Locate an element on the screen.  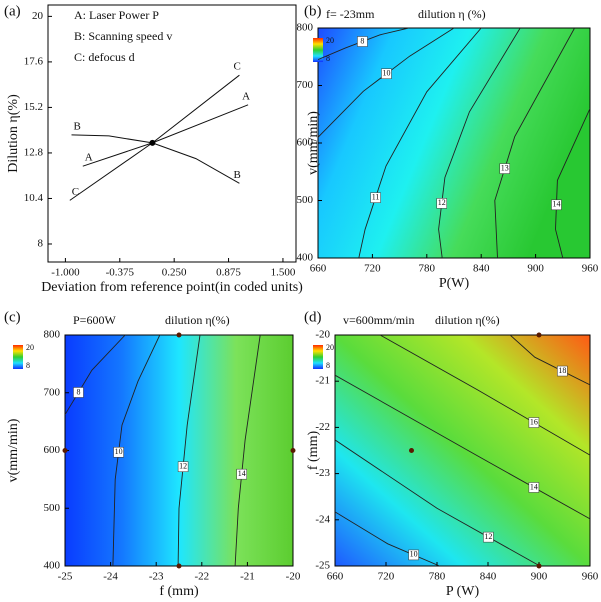
contour-label: 10 is located at coordinates (119, 451).